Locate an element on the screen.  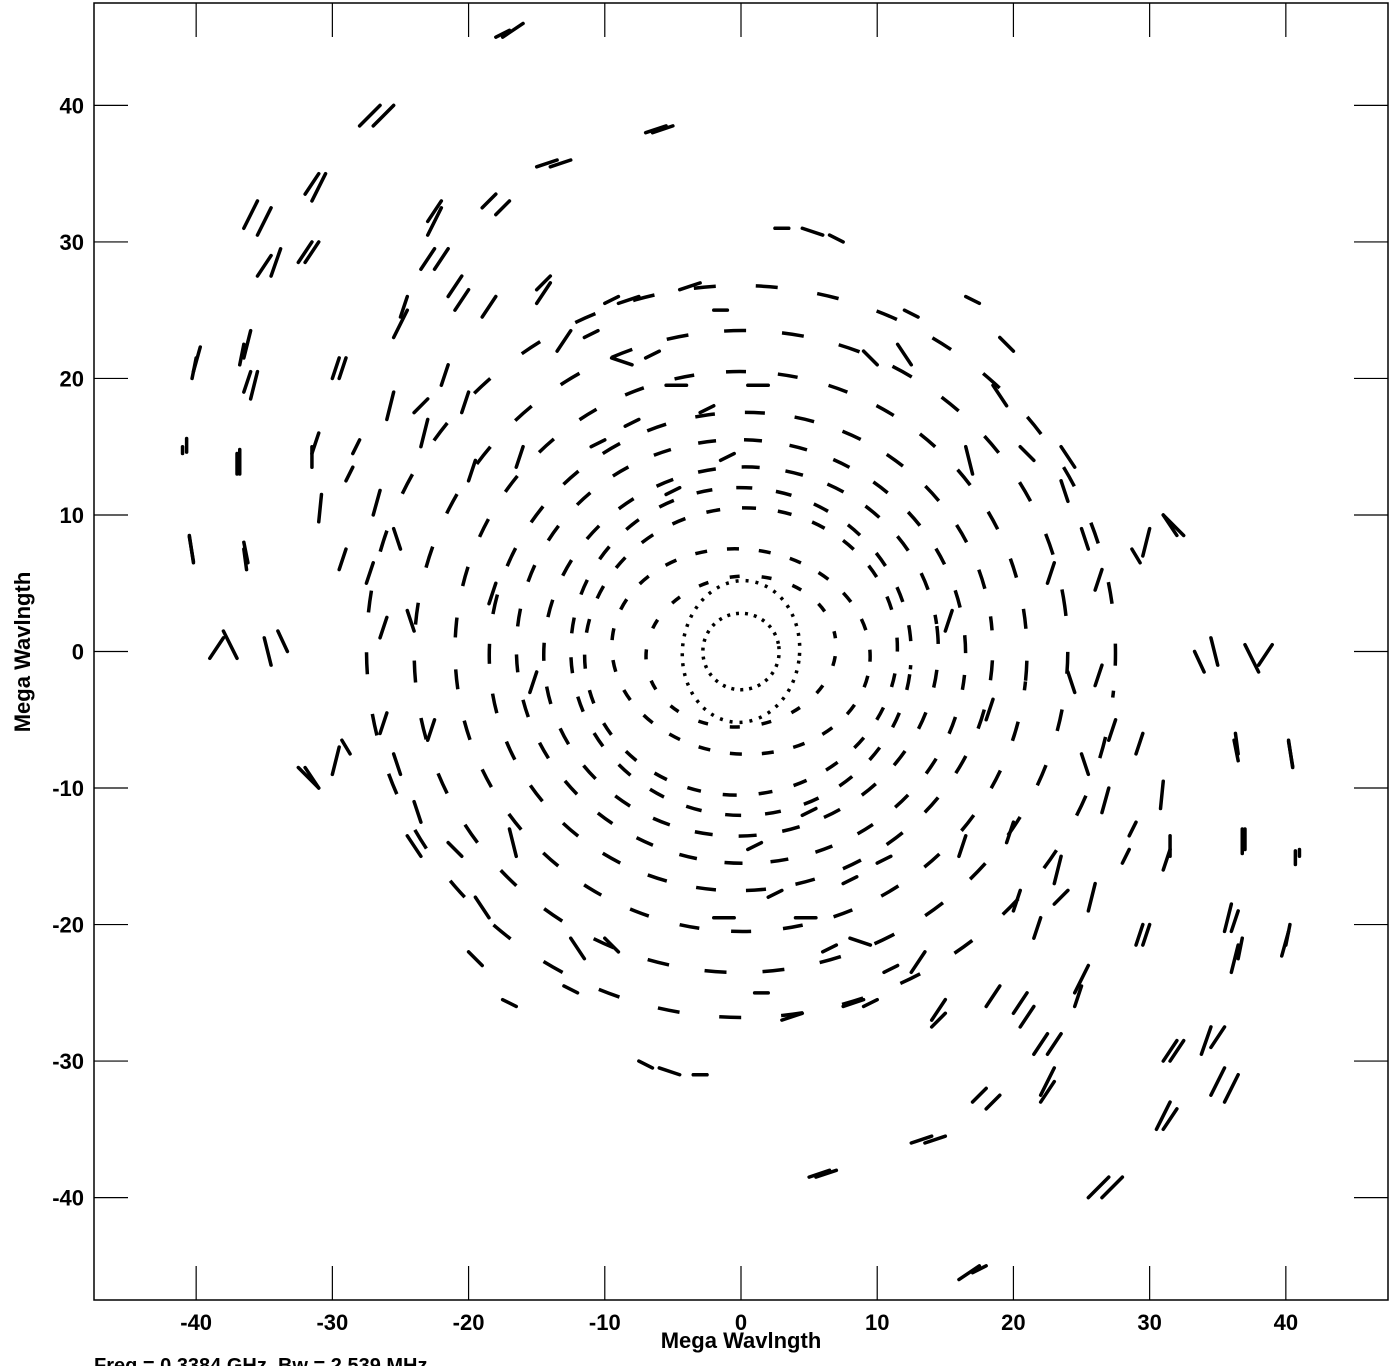
x-tick-label: -30 is located at coordinates (332, 1322).